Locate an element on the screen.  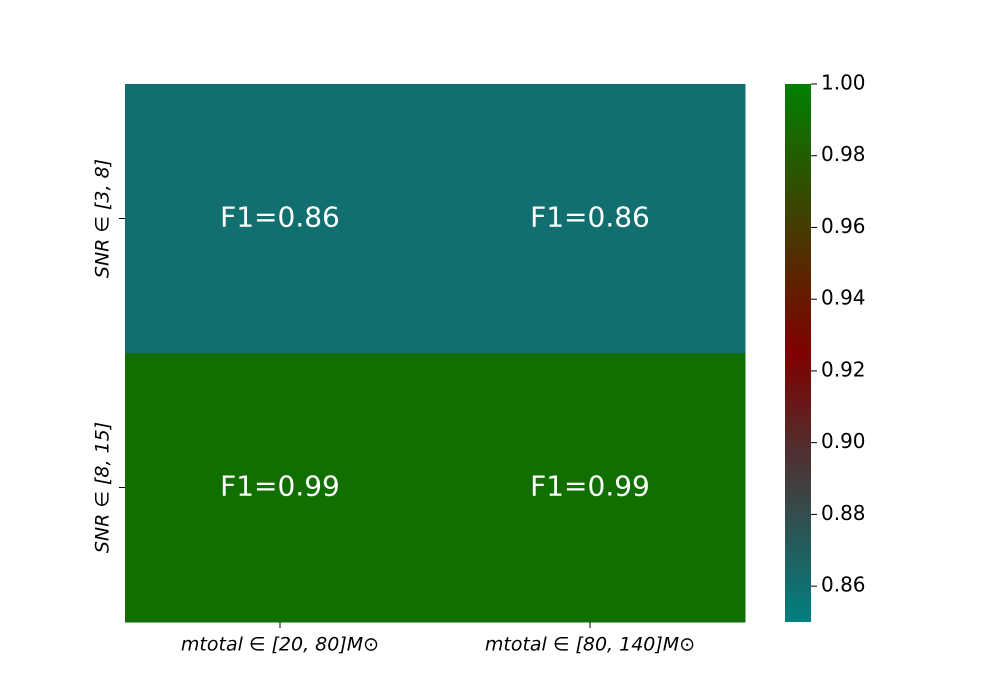
colorbar-tick-label: 0.88 is located at coordinates (843, 513).